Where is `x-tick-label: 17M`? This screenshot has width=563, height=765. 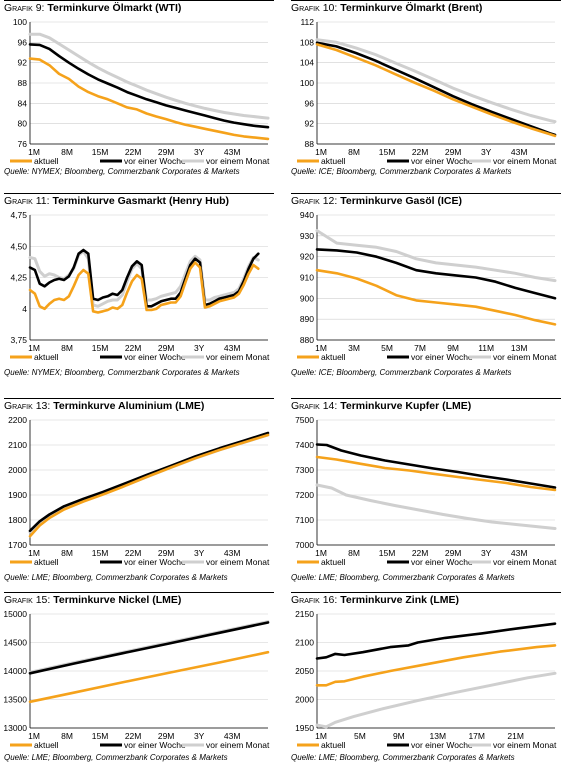 x-tick-label: 17M is located at coordinates (476, 736).